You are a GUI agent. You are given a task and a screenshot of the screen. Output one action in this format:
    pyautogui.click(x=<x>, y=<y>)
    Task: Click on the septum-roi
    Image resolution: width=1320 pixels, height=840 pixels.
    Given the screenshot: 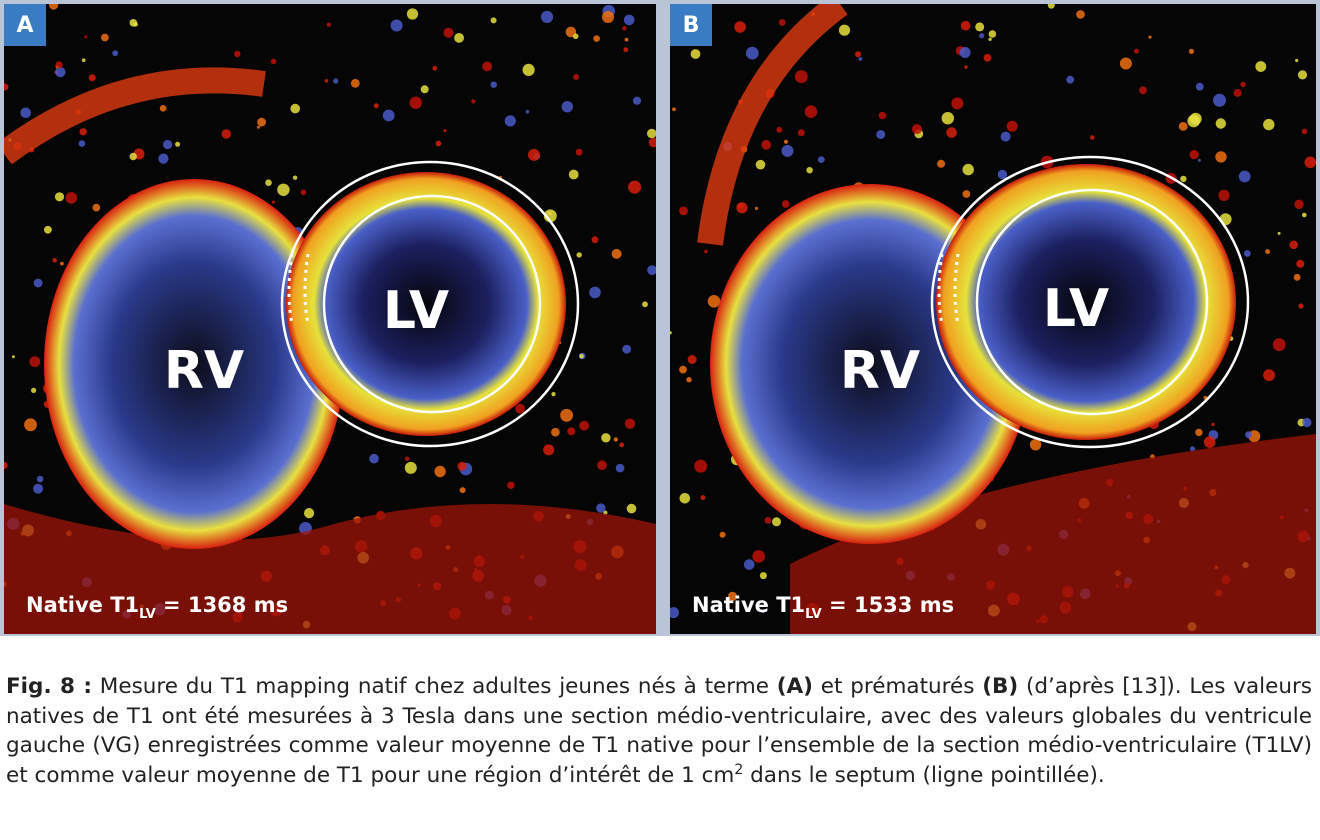 What is the action you would take?
    pyautogui.click(x=298, y=289)
    